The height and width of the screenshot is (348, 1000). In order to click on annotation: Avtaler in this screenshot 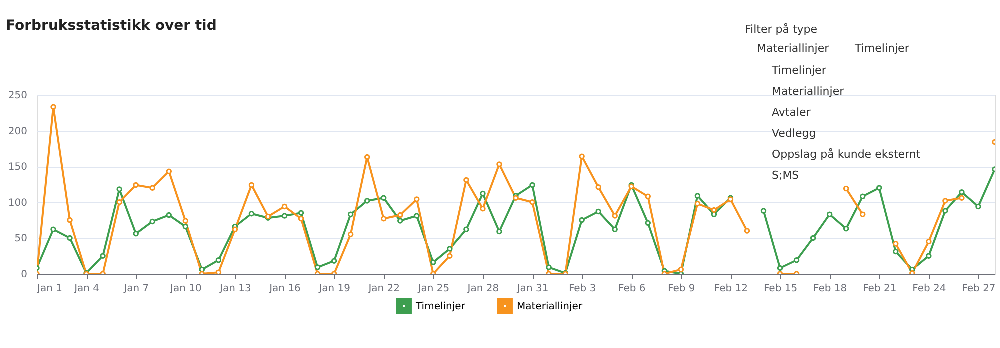, I will do `click(792, 112)`.